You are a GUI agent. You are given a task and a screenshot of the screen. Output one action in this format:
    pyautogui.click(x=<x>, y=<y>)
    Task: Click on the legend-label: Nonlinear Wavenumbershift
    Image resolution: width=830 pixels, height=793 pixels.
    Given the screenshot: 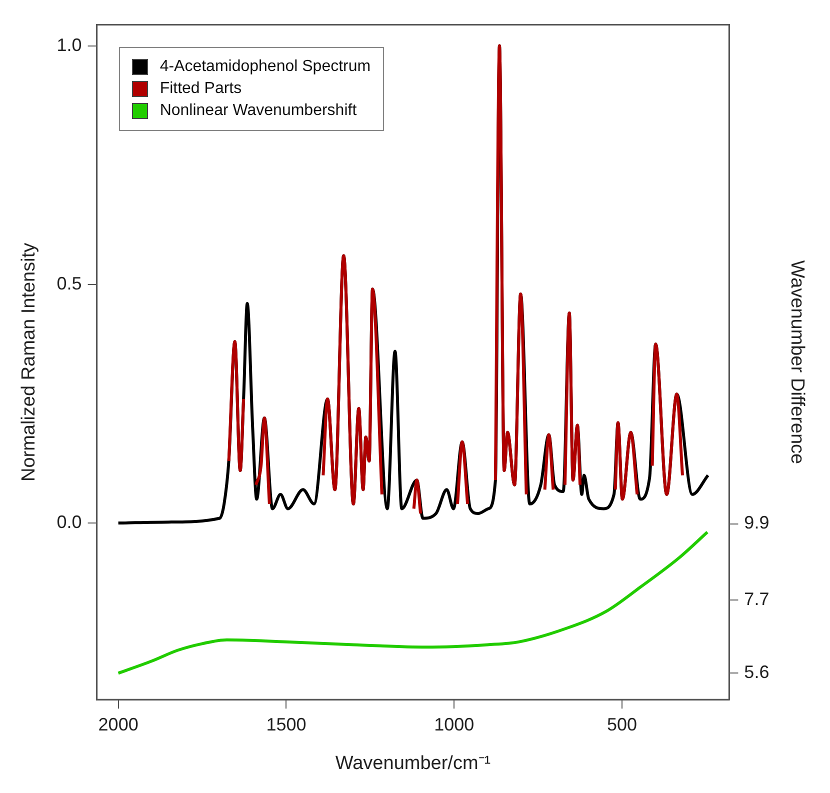 What is the action you would take?
    pyautogui.click(x=258, y=110)
    